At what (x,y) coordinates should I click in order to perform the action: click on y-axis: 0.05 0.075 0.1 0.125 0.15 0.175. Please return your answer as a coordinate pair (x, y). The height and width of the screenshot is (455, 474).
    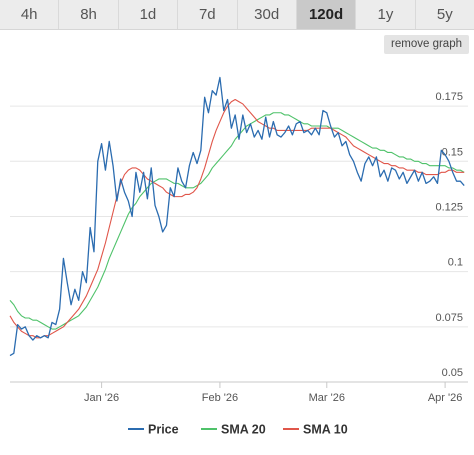
    Looking at the image, I should click on (449, 235).